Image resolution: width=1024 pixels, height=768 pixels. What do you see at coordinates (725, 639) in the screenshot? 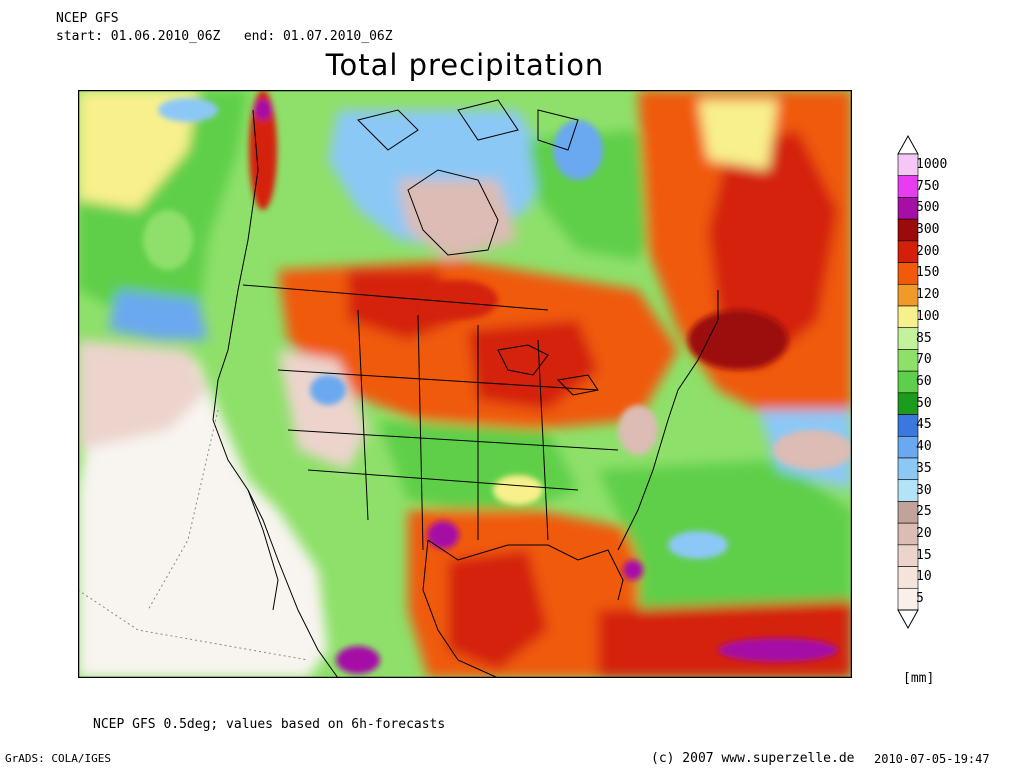
I see `caribbean-red` at bounding box center [725, 639].